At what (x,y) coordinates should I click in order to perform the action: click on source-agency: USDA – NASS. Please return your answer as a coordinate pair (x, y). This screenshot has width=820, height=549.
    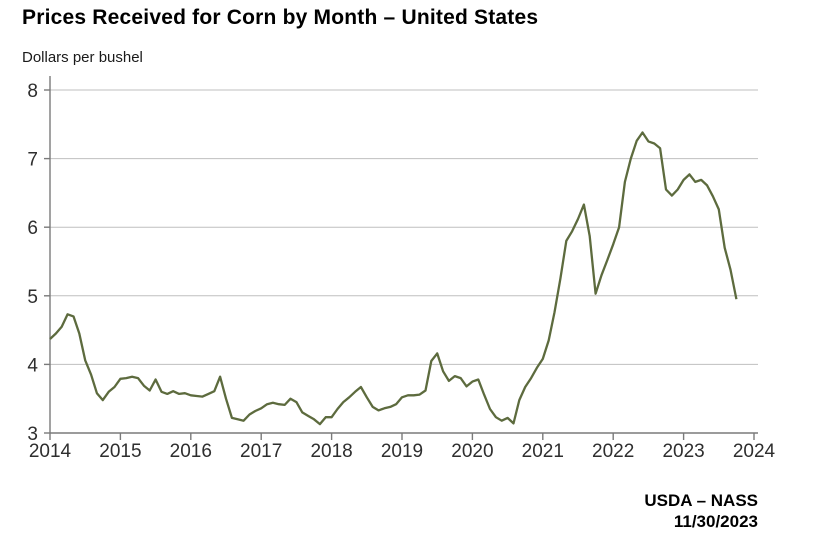
    Looking at the image, I should click on (701, 500).